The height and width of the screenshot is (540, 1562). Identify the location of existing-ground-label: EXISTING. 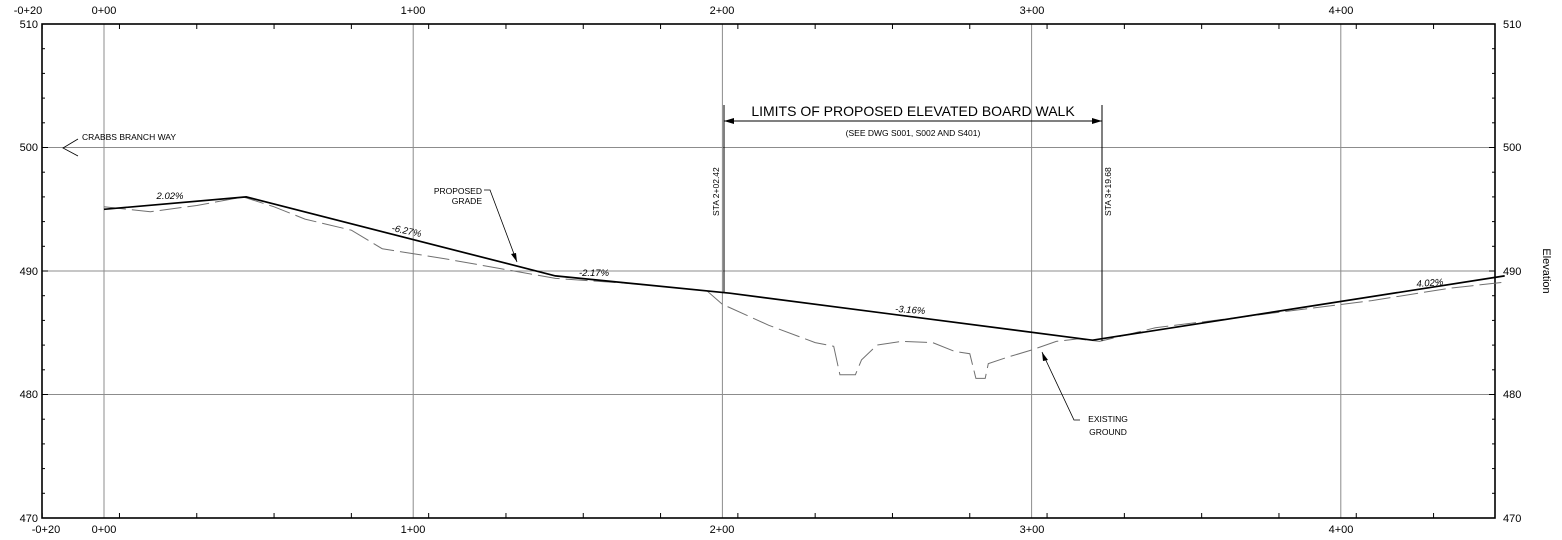
(1108, 419).